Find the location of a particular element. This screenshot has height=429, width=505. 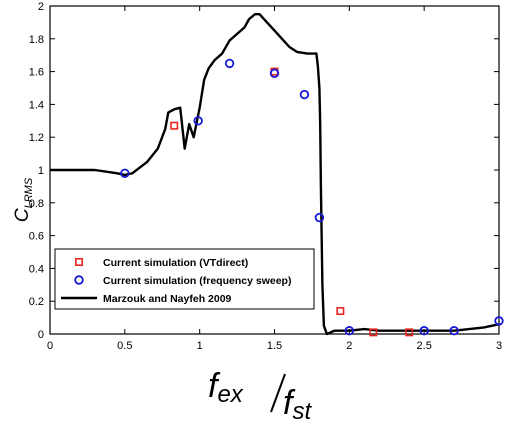

x-tick-label: 0.5 is located at coordinates (124, 346).